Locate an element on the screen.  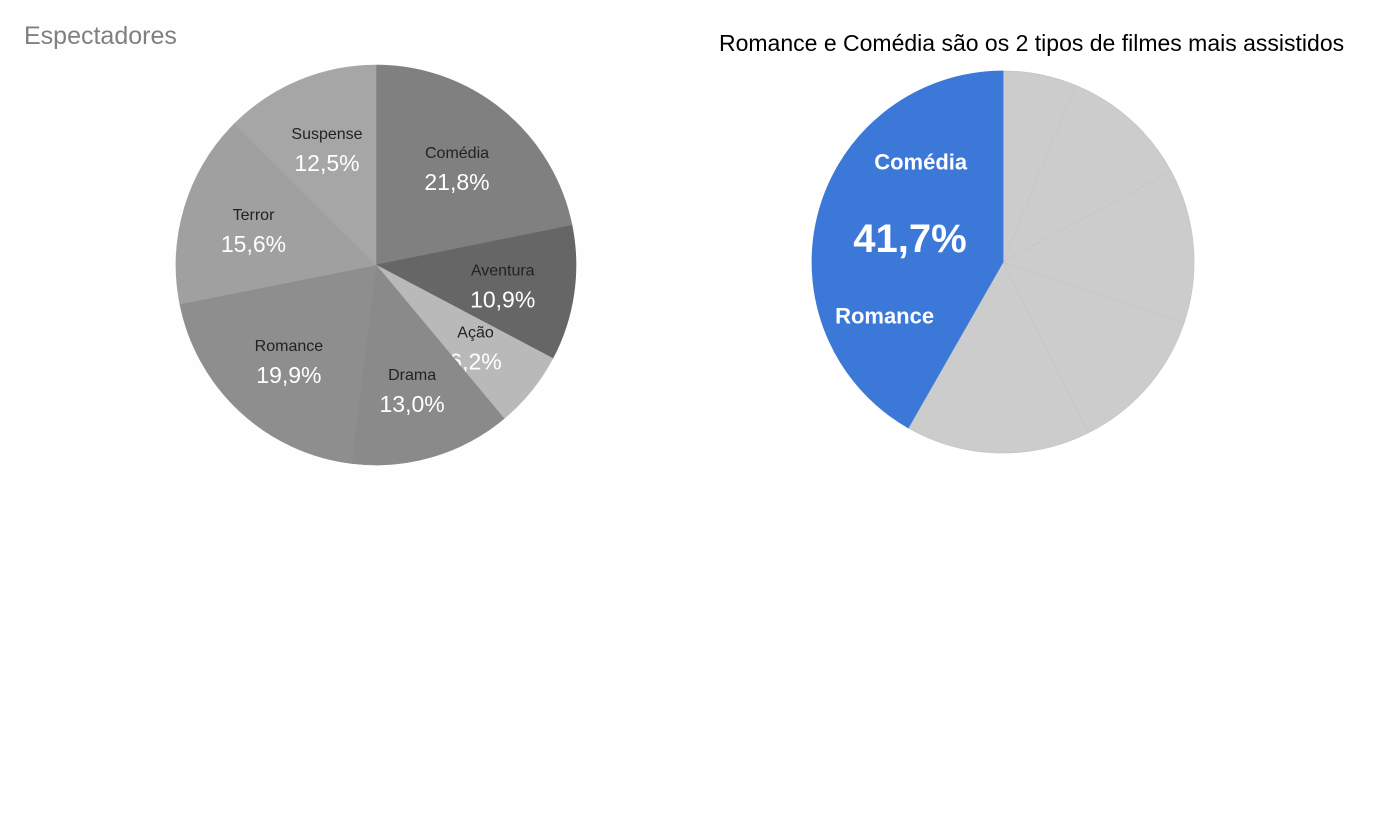
slice-value-comedia: 21,8% is located at coordinates (456, 182).